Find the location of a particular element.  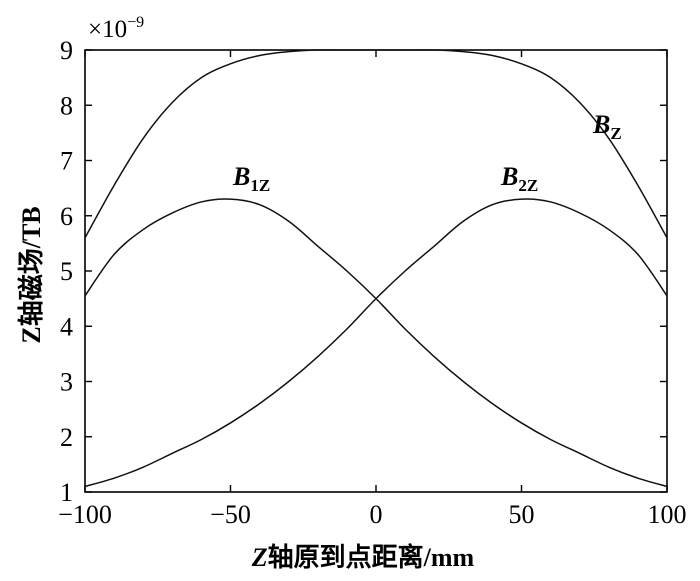

y-tick-label: 6 is located at coordinates (66, 216).